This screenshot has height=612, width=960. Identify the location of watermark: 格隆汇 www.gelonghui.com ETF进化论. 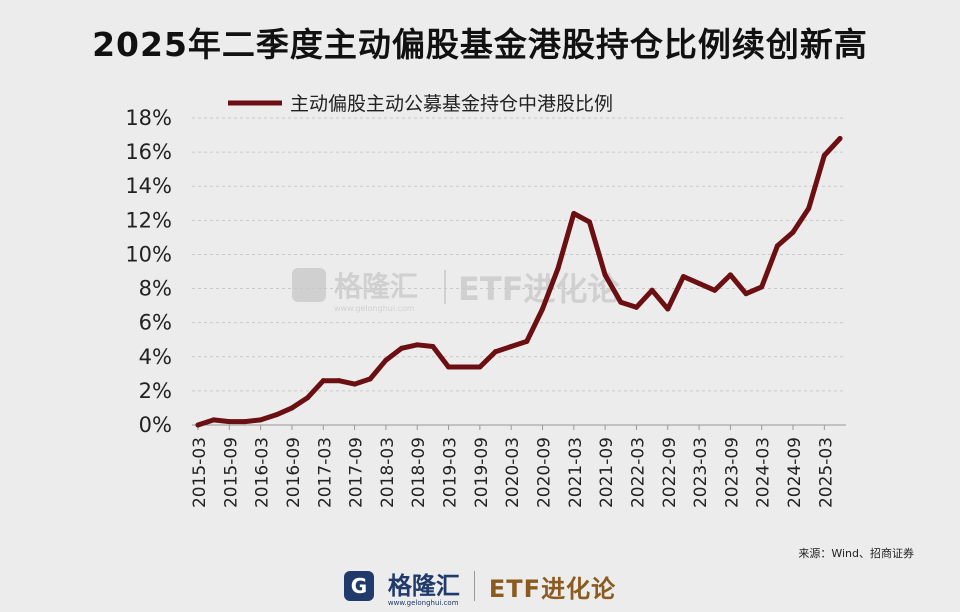
(456, 290).